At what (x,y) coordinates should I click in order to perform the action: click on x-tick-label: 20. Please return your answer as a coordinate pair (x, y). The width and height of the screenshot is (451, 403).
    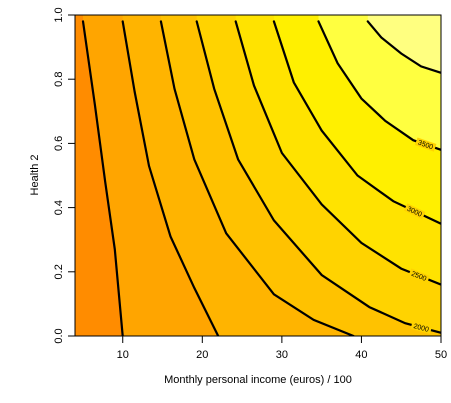
    Looking at the image, I should click on (202, 355).